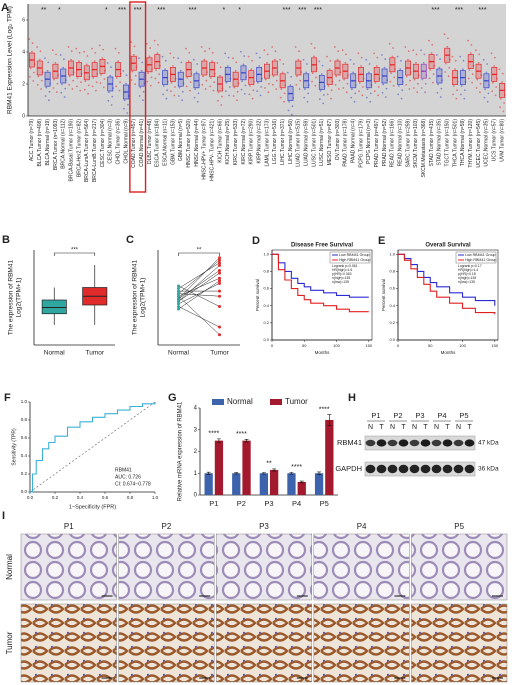 This screenshot has width=512, height=685. What do you see at coordinates (354, 260) in the screenshot?
I see `legend-label: High RBM41 Group` at bounding box center [354, 260].